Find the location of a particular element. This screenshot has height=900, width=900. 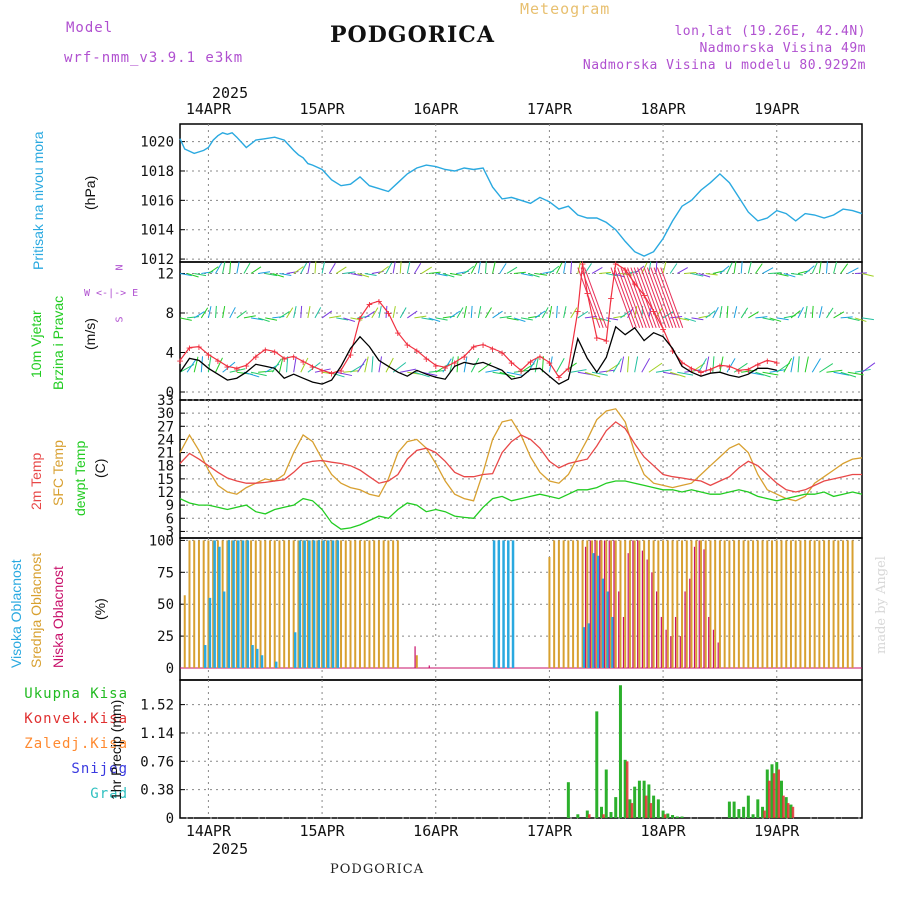

panel-frame-cloud is located at coordinates (521, 609).